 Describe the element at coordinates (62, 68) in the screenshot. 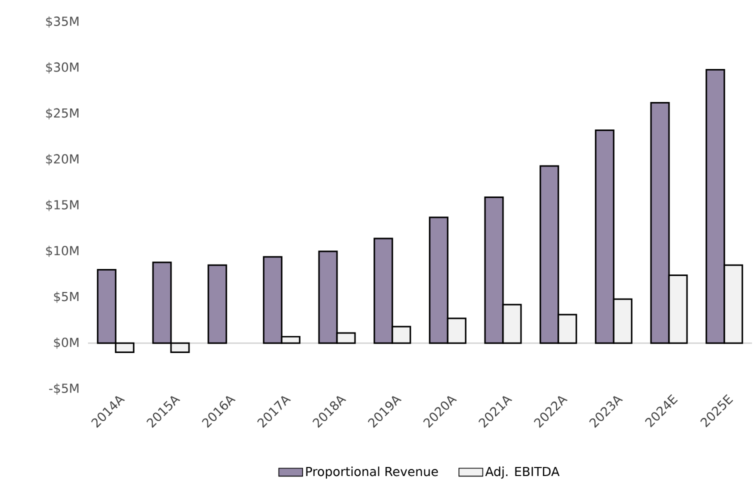

I see `y-tick-label: $30M` at that location.